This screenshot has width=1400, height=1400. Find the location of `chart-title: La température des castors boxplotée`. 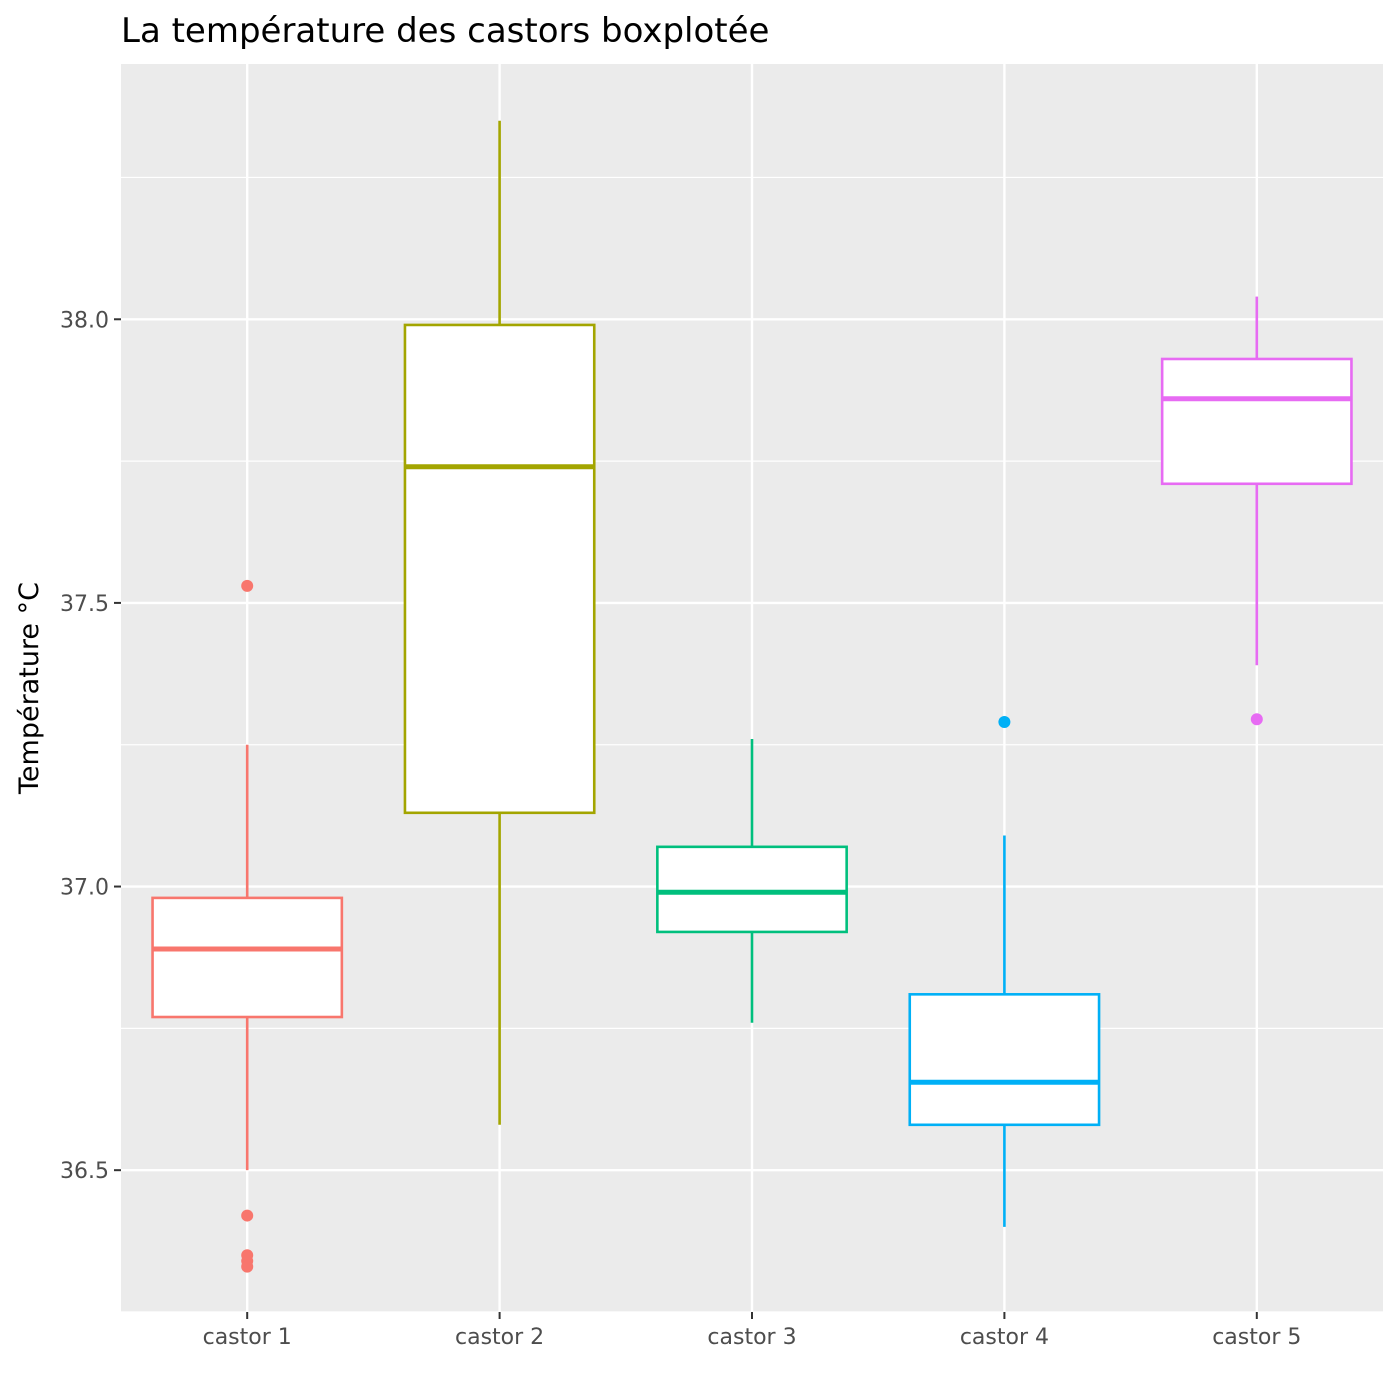

chart-title: La température des castors boxplotée is located at coordinates (445, 31).